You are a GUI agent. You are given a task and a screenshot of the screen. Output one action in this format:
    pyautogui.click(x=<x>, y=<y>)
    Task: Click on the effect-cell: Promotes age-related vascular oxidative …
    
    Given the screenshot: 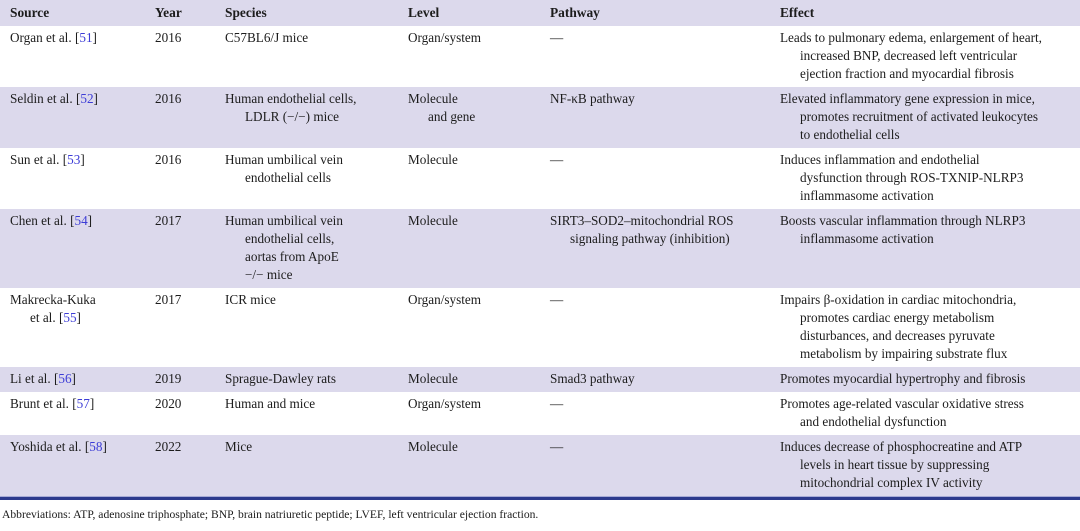 What is the action you would take?
    pyautogui.click(x=927, y=413)
    